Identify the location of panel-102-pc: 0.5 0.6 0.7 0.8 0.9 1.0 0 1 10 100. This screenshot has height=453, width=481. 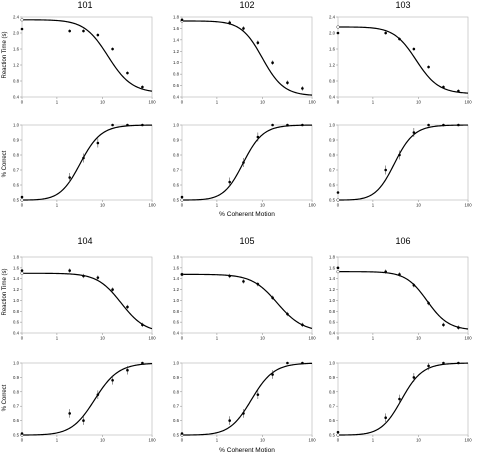
(244, 165).